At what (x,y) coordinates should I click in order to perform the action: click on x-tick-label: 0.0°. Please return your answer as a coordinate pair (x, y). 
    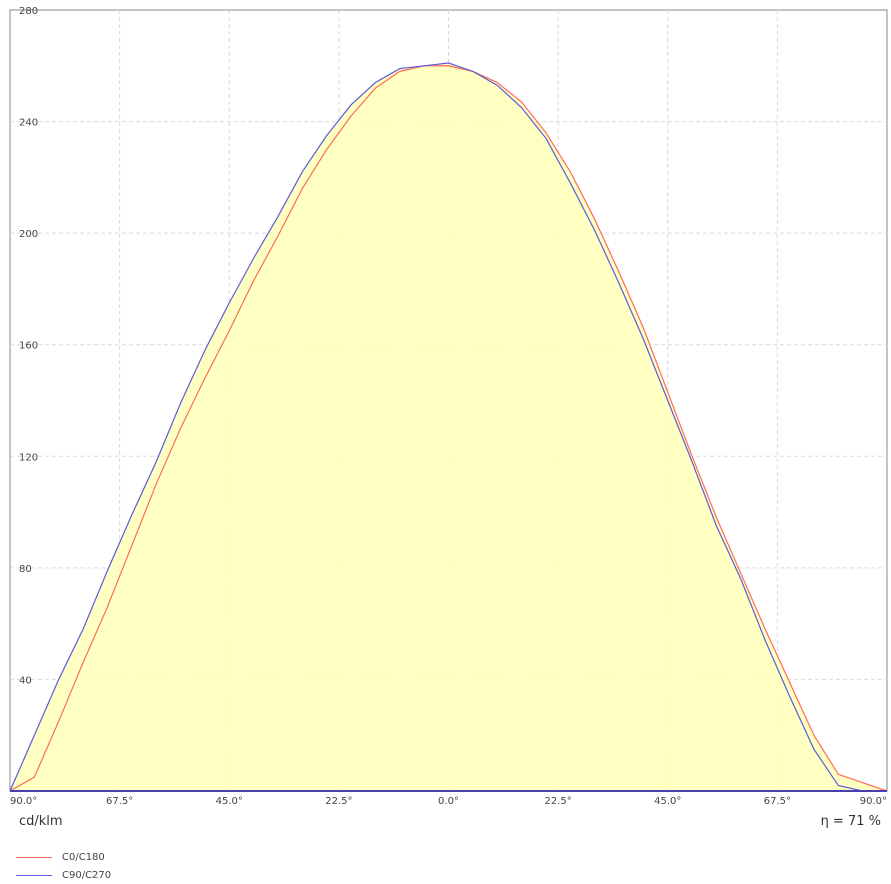
    Looking at the image, I should click on (448, 801).